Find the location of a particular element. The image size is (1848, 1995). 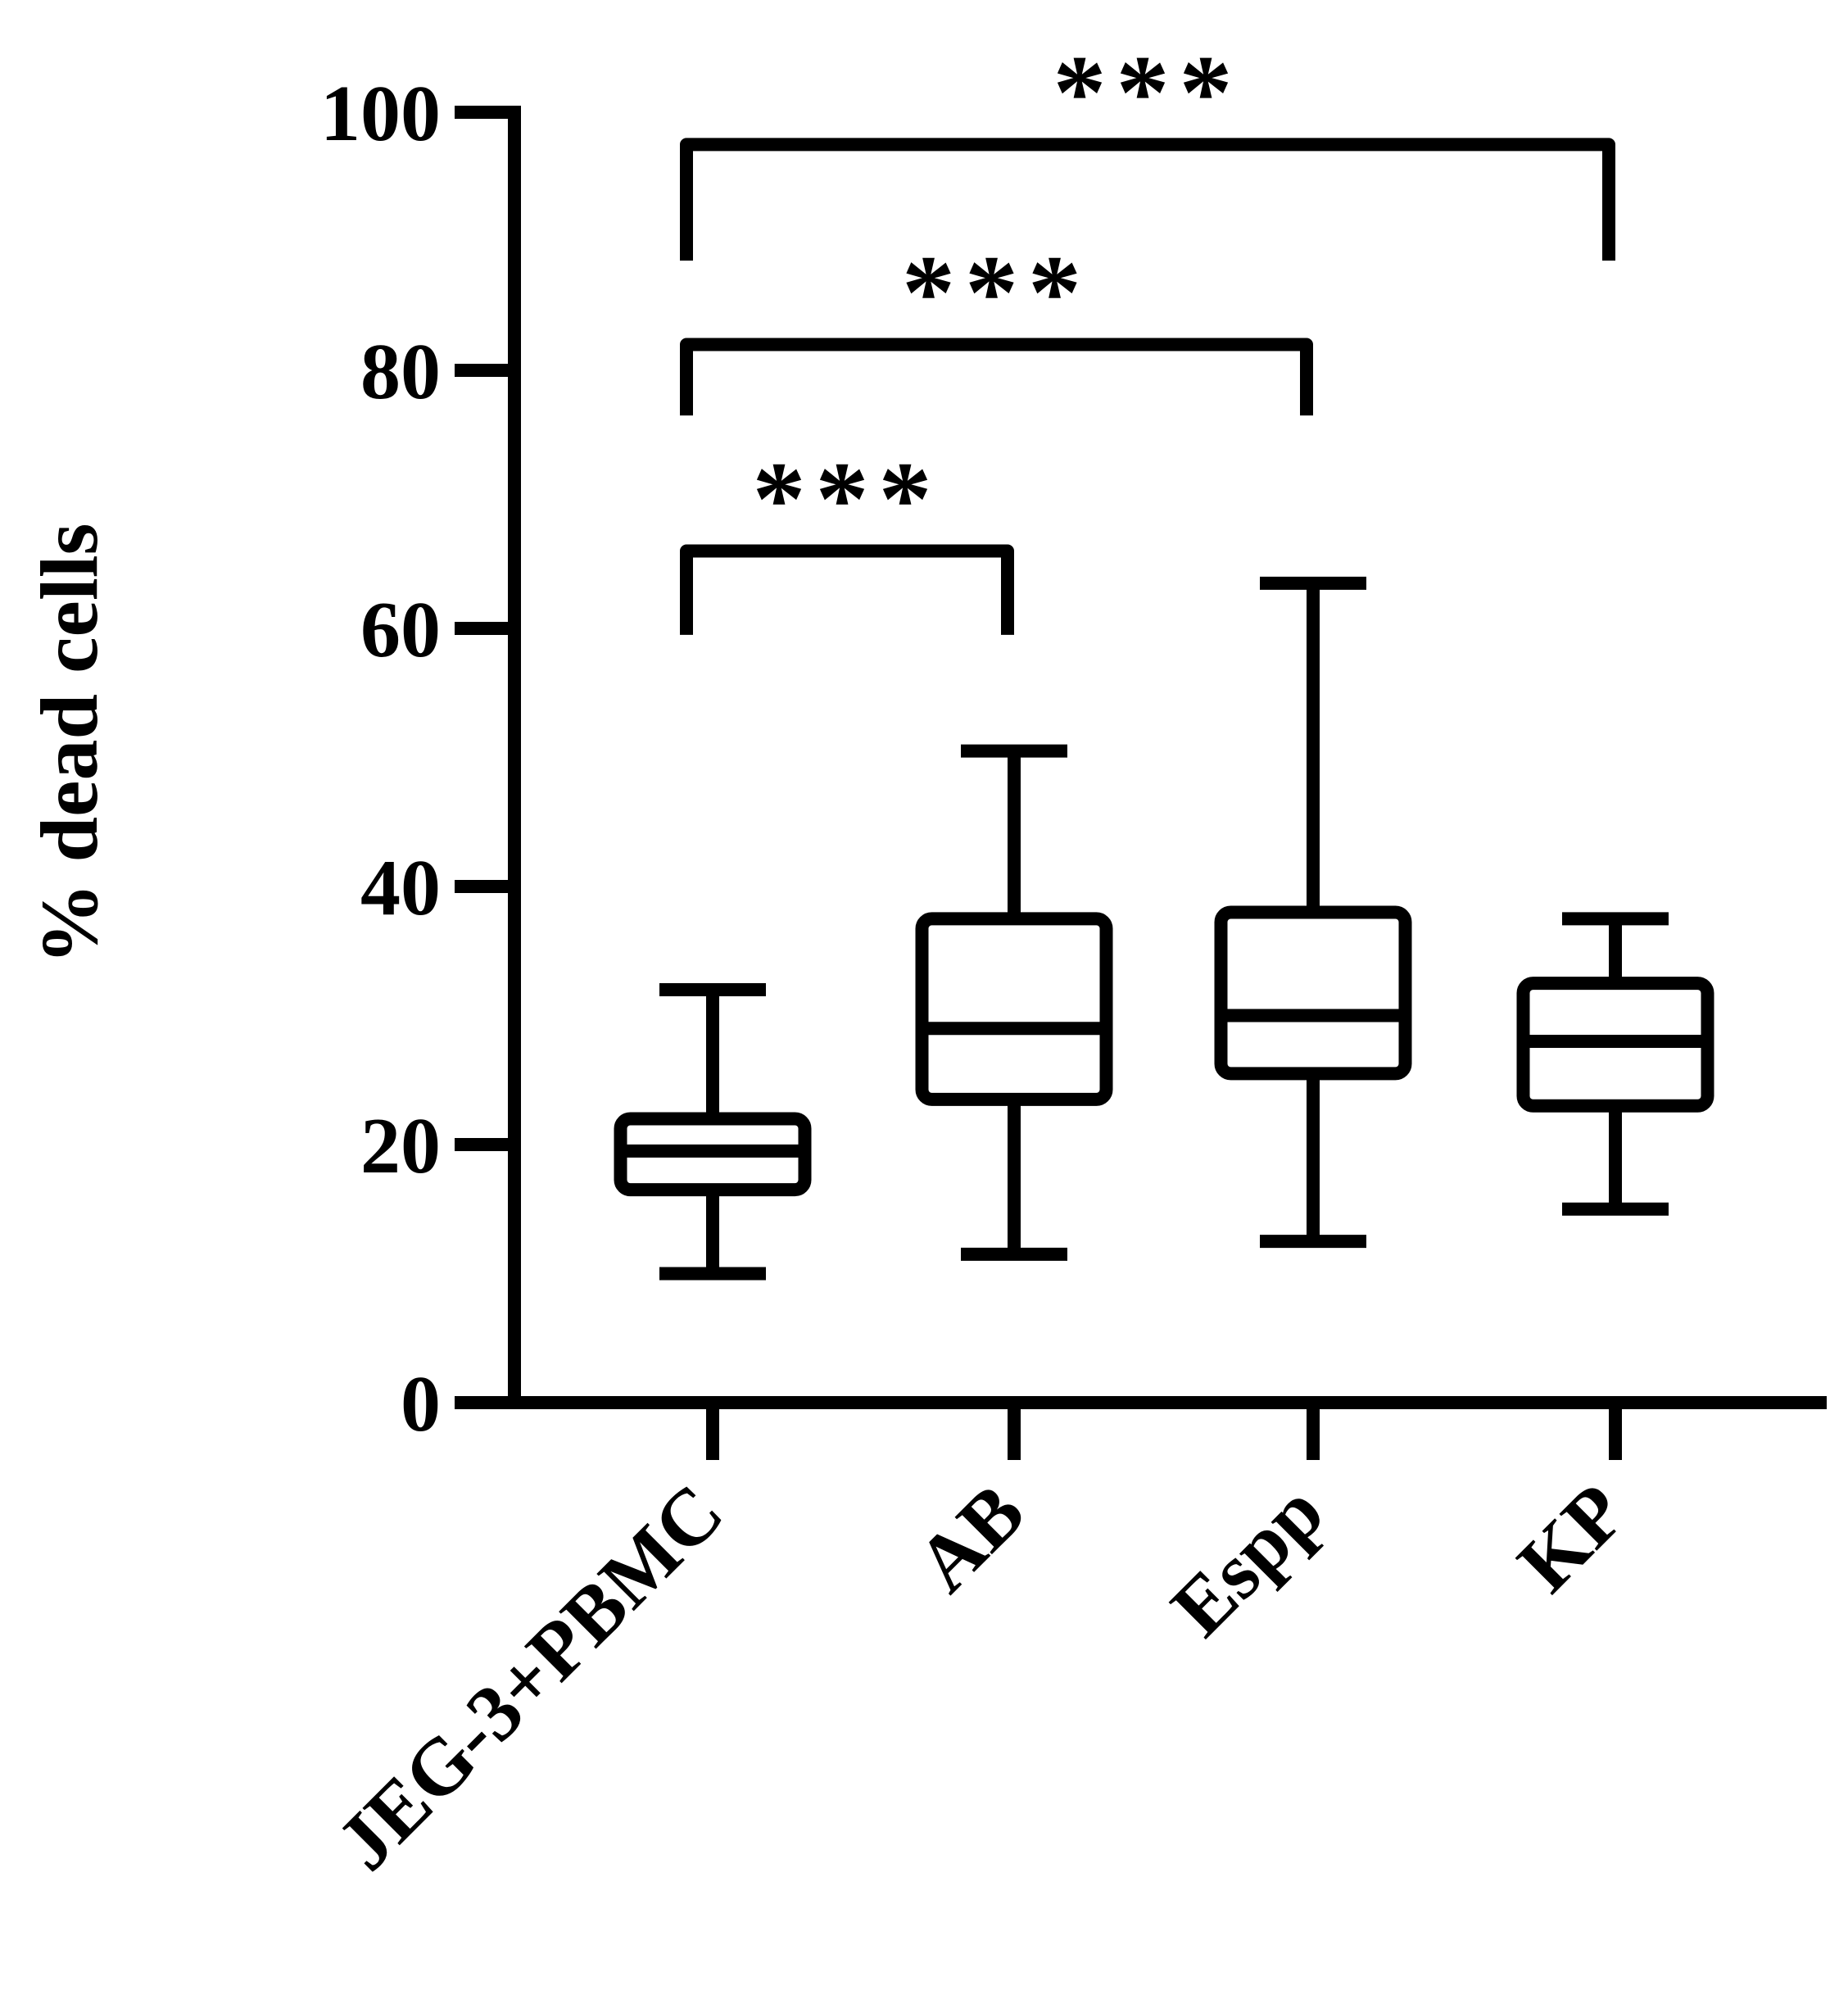

box-jeg-3-pbmc is located at coordinates (713, 1132).